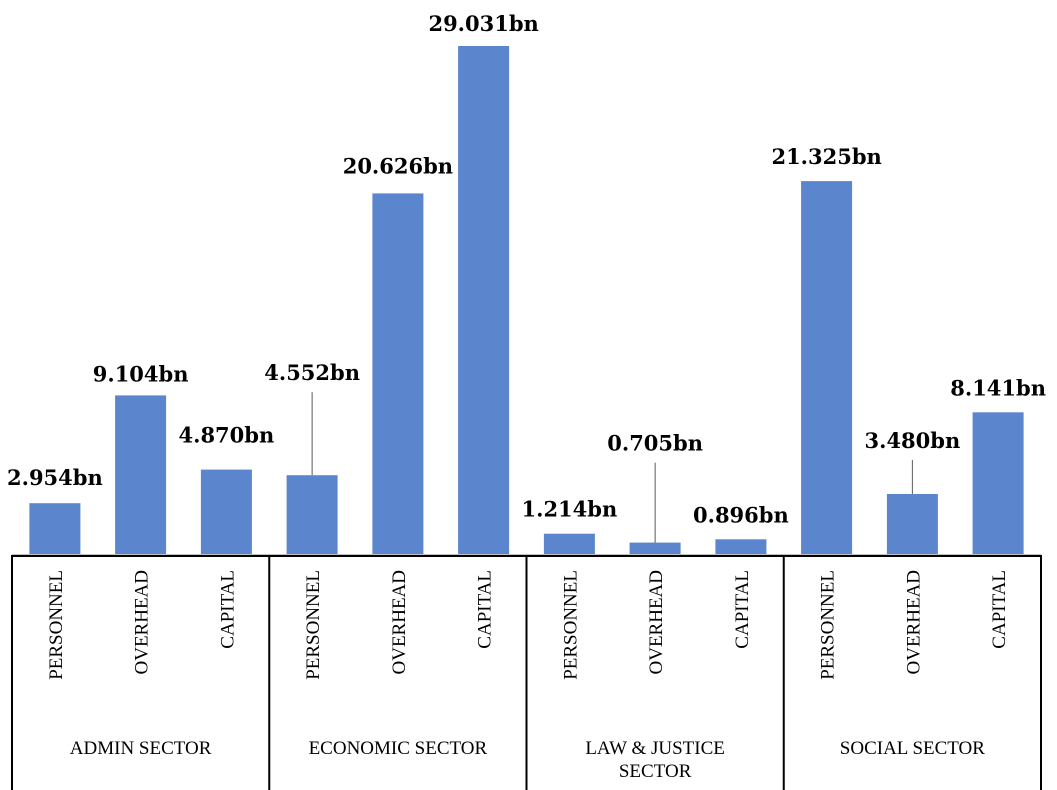 The height and width of the screenshot is (790, 1057). I want to click on group-label: ECONOMIC SECTOR, so click(398, 748).